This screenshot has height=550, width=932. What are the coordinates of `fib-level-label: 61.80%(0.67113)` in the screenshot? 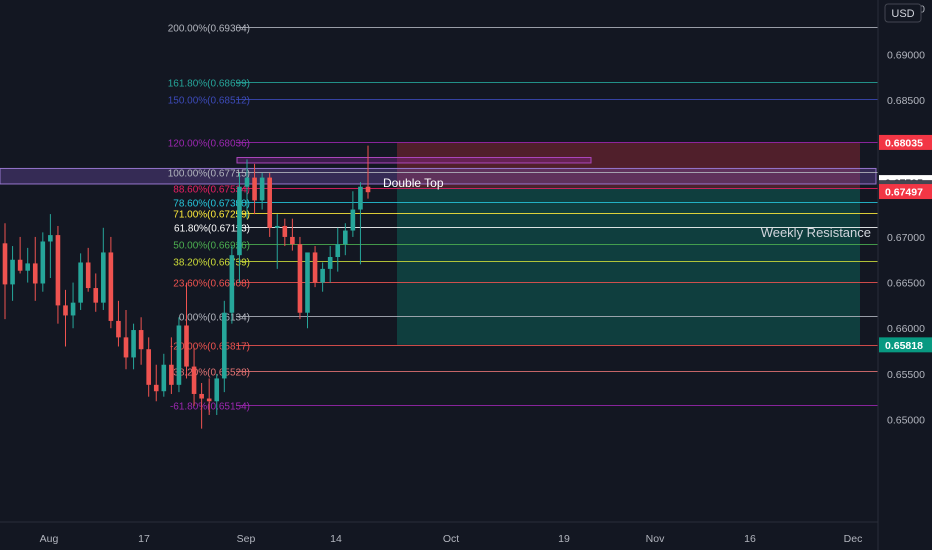 It's located at (212, 229).